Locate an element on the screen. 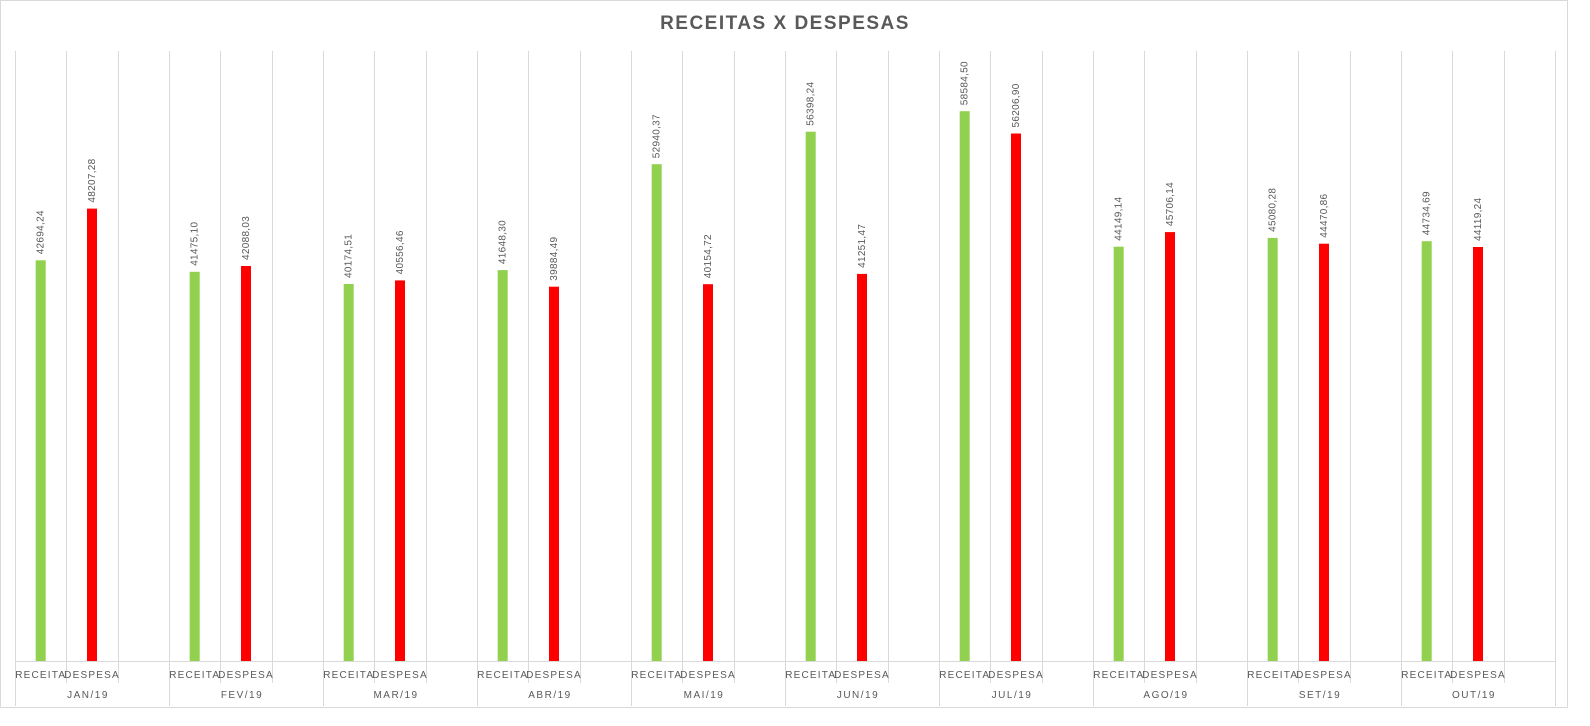  data-label: 42694,24 is located at coordinates (41, 232).